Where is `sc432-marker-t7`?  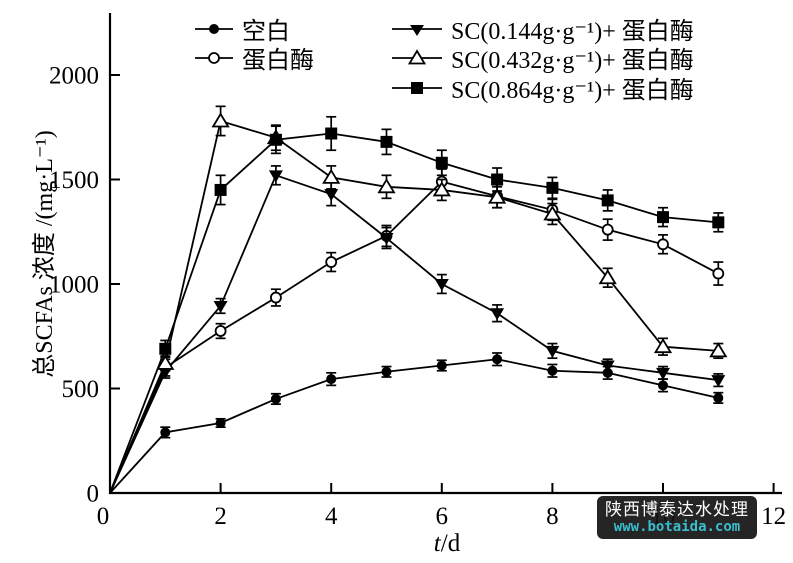
sc432-marker-t7 is located at coordinates (497, 196).